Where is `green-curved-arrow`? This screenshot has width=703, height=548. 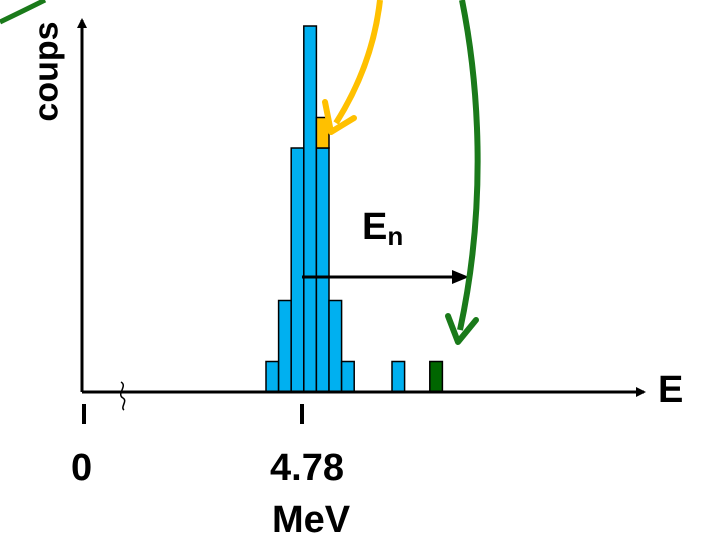 green-curved-arrow is located at coordinates (469, 165).